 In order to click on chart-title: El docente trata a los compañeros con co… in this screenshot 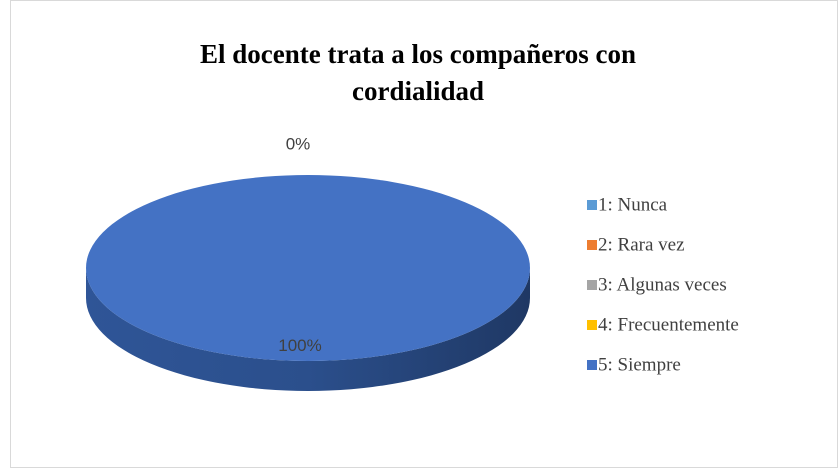, I will do `click(418, 72)`.